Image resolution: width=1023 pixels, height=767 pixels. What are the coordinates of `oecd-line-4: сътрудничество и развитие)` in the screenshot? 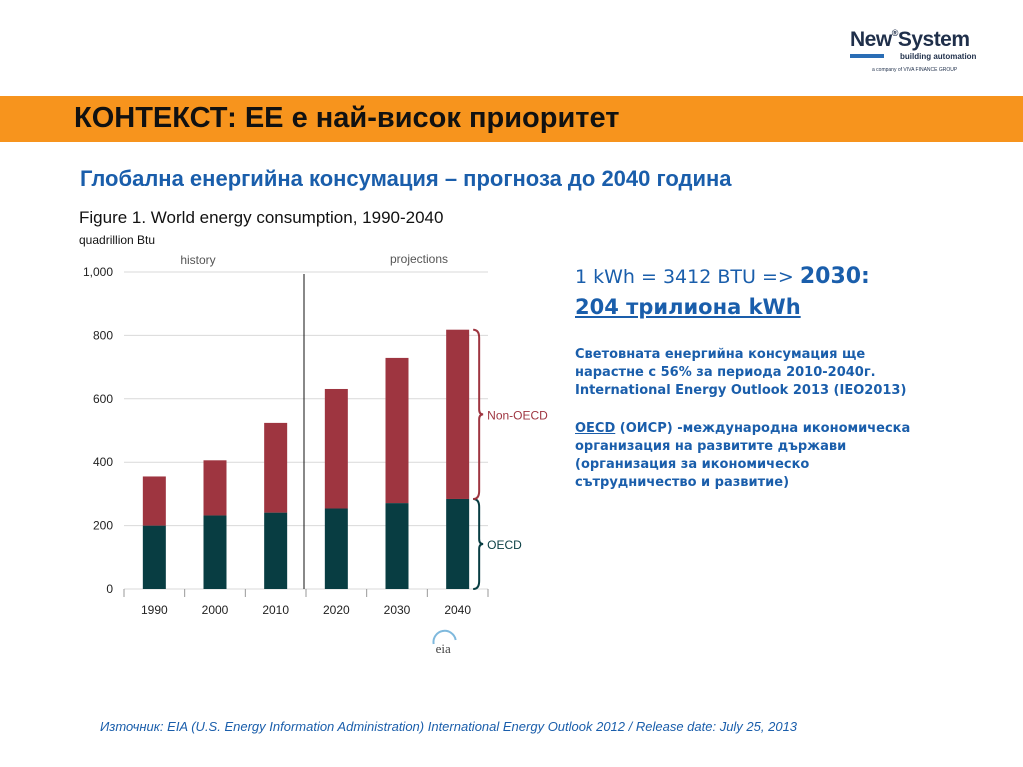 It's located at (682, 482).